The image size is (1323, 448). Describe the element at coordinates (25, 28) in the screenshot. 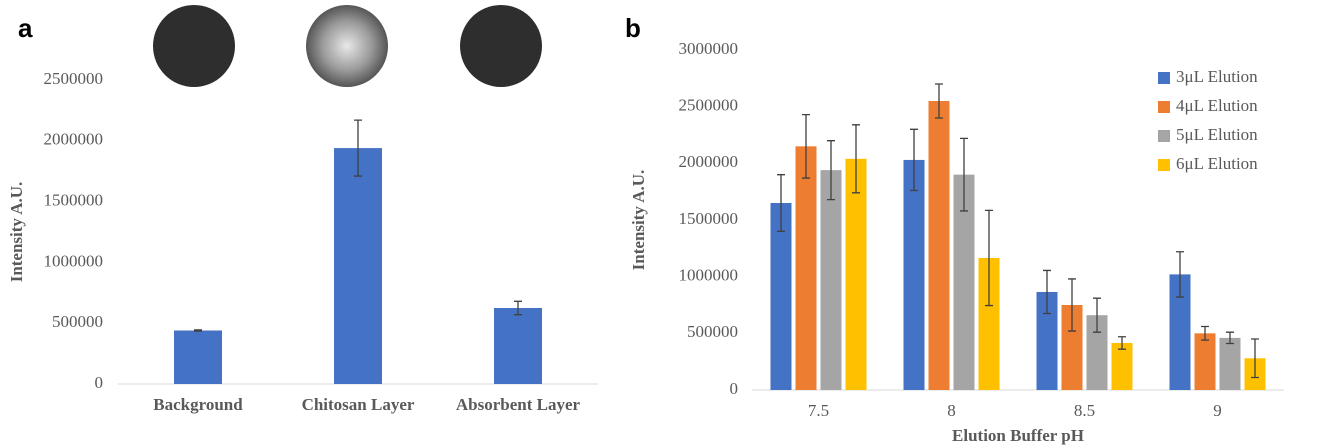

I see `panel-label: a` at that location.